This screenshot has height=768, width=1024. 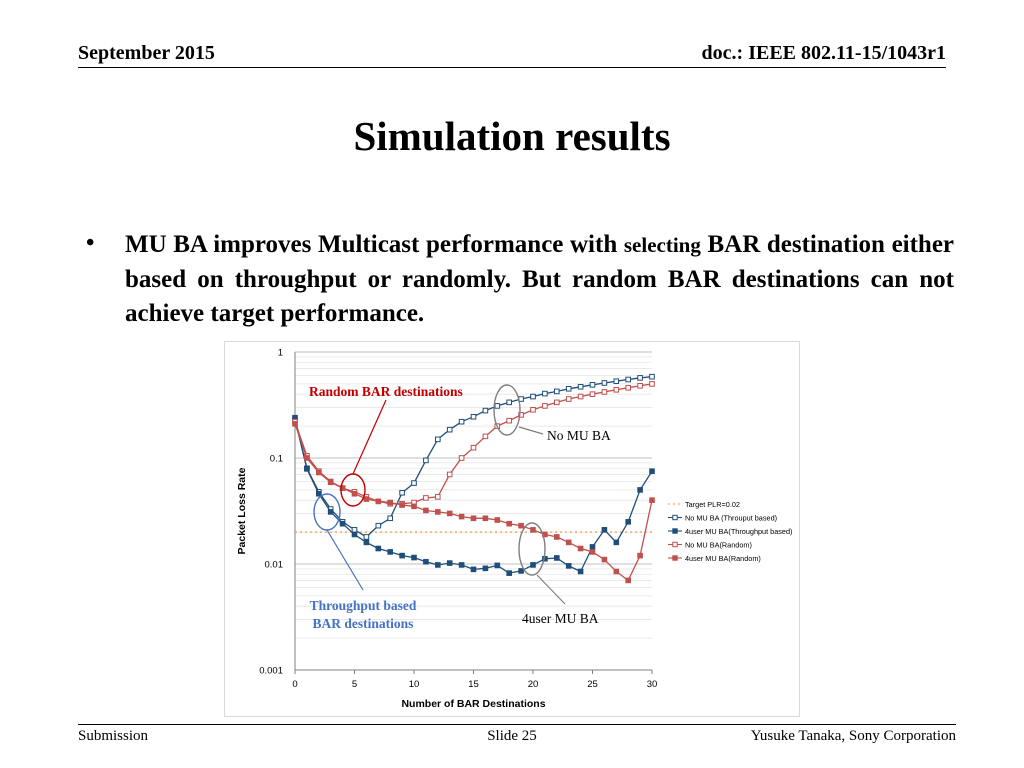 What do you see at coordinates (363, 605) in the screenshot?
I see `annotation-throughput-line1: Throughput based` at bounding box center [363, 605].